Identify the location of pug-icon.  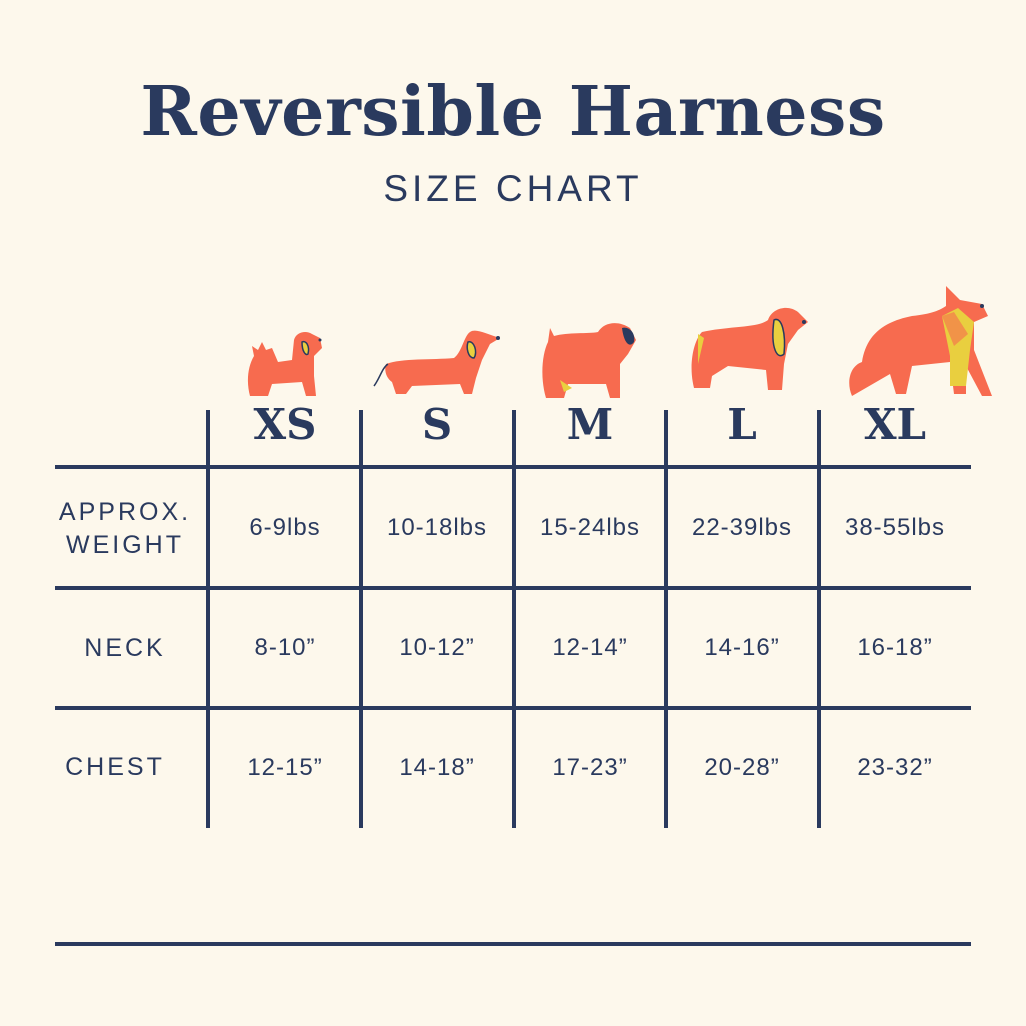
(589, 360).